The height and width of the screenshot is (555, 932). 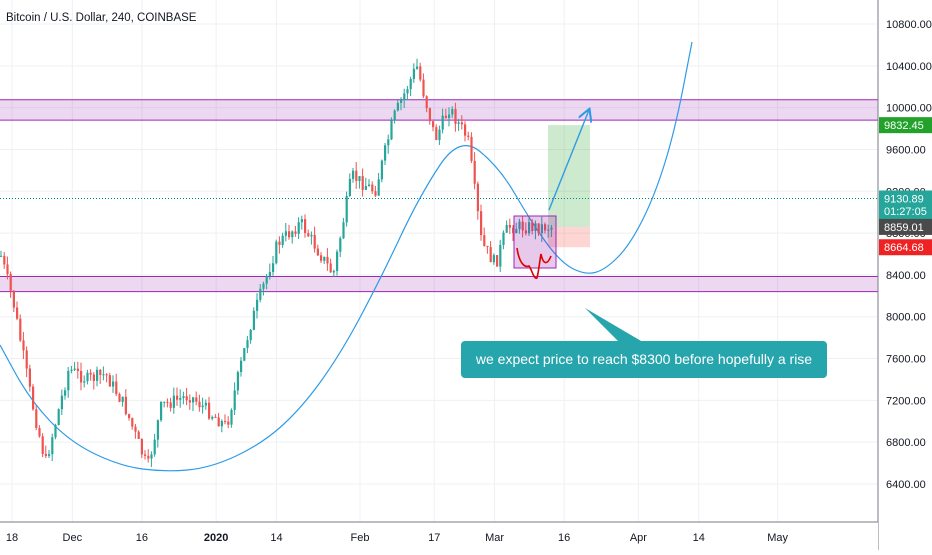 I want to click on price-tag-label: 9130.89, so click(x=904, y=199).